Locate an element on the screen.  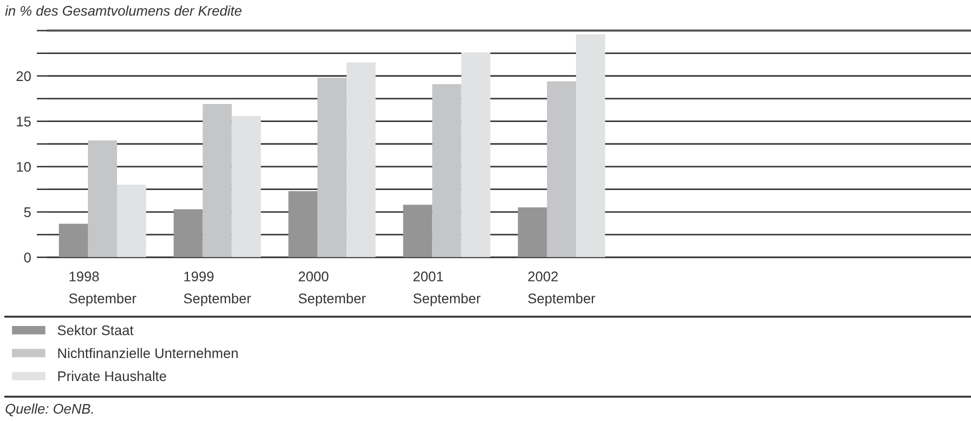
x-tick-label: 1998 September is located at coordinates (102, 289).